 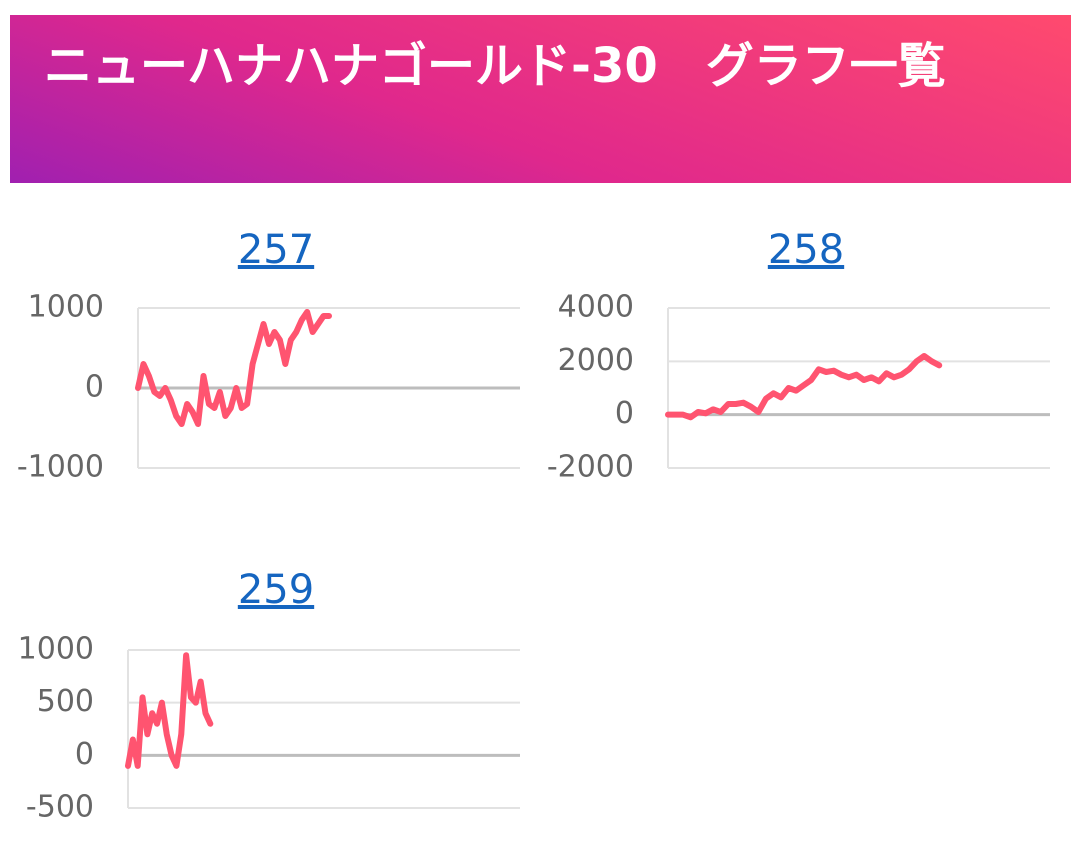 What do you see at coordinates (276, 250) in the screenshot?
I see `chart-title-link: 257` at bounding box center [276, 250].